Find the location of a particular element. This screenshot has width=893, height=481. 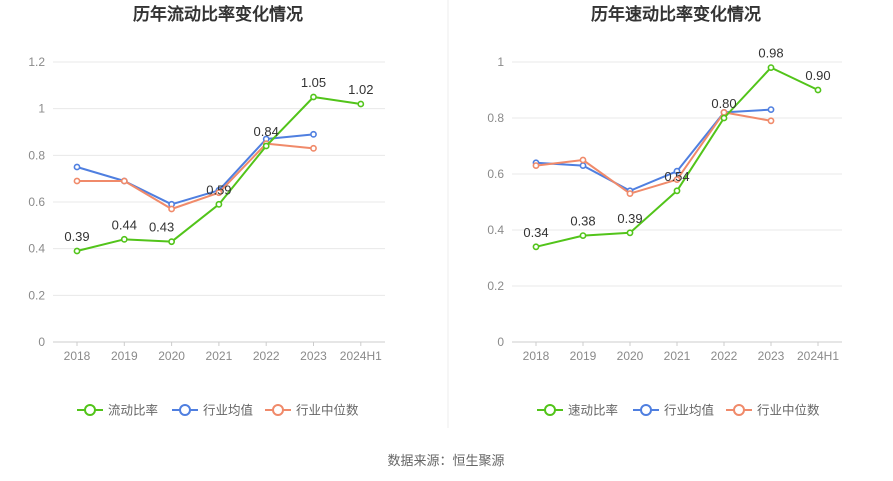

data-label: 0.84 is located at coordinates (266, 131).